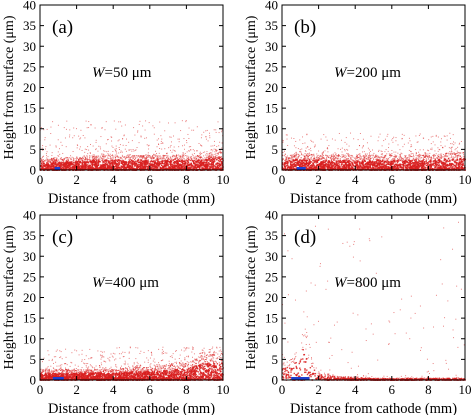  Describe the element at coordinates (40, 179) in the screenshot. I see `x-tick-label: 0` at that location.